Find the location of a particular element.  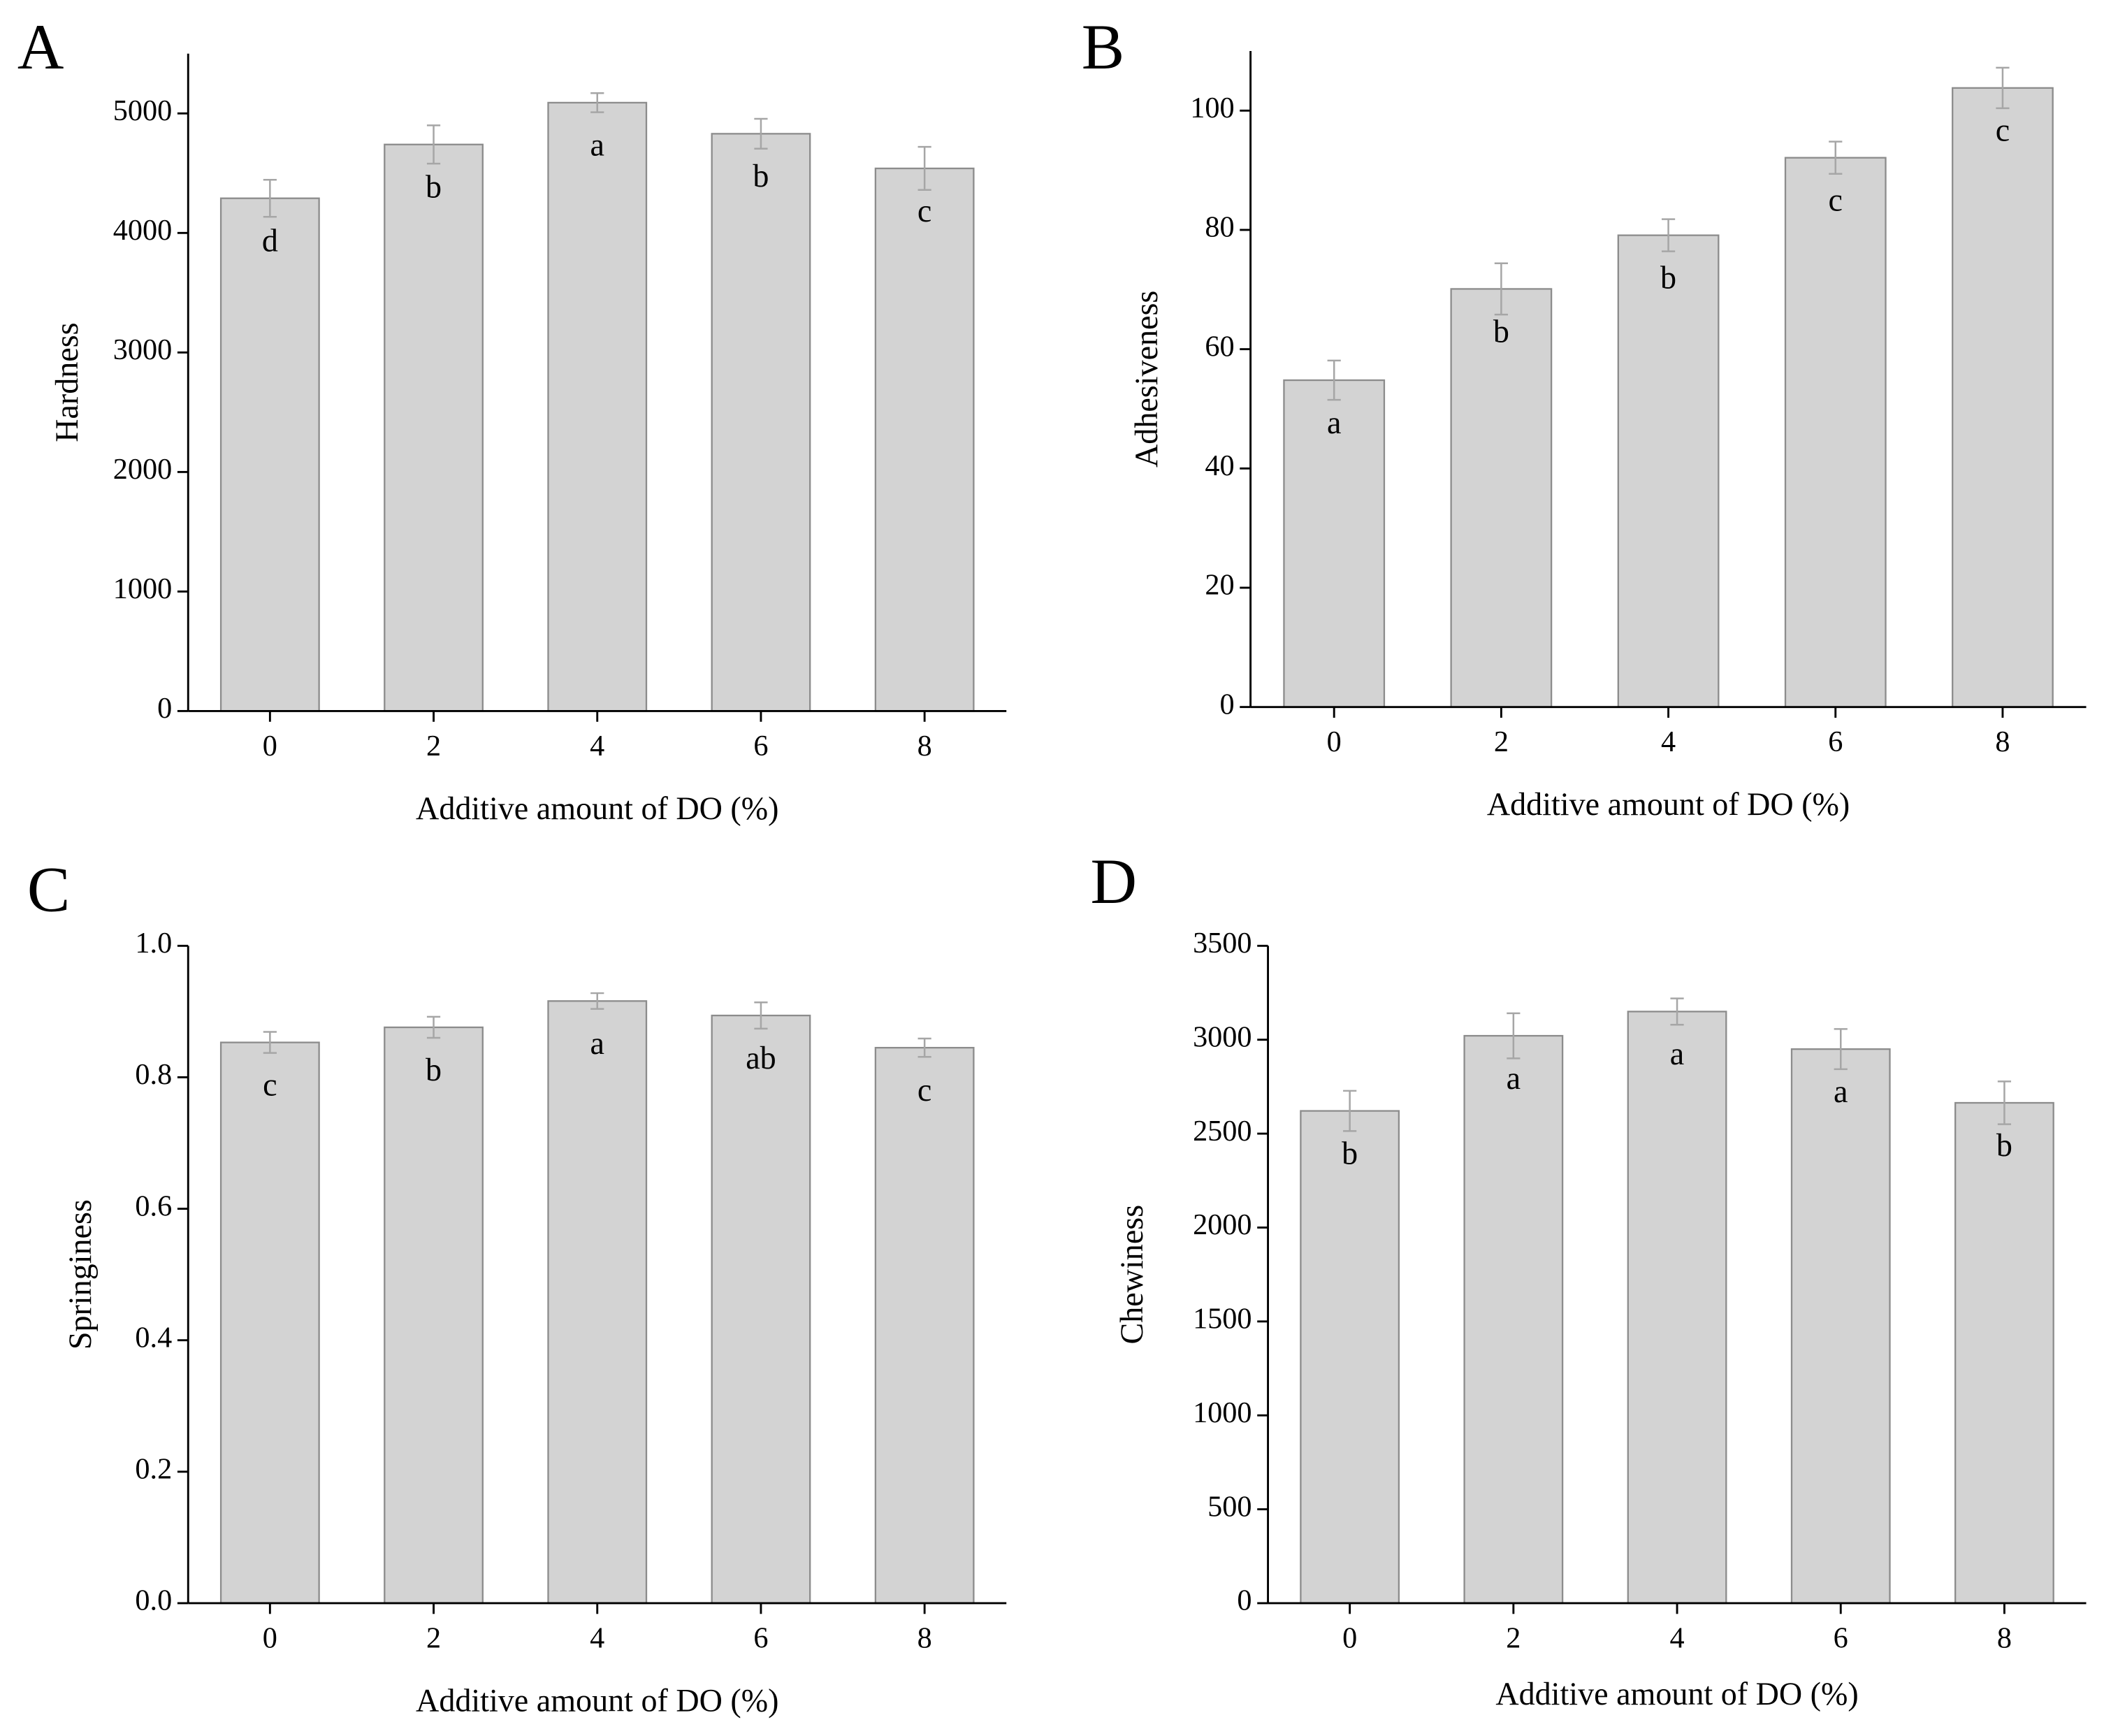

y-tick-label: 0.6 is located at coordinates (153, 1205).